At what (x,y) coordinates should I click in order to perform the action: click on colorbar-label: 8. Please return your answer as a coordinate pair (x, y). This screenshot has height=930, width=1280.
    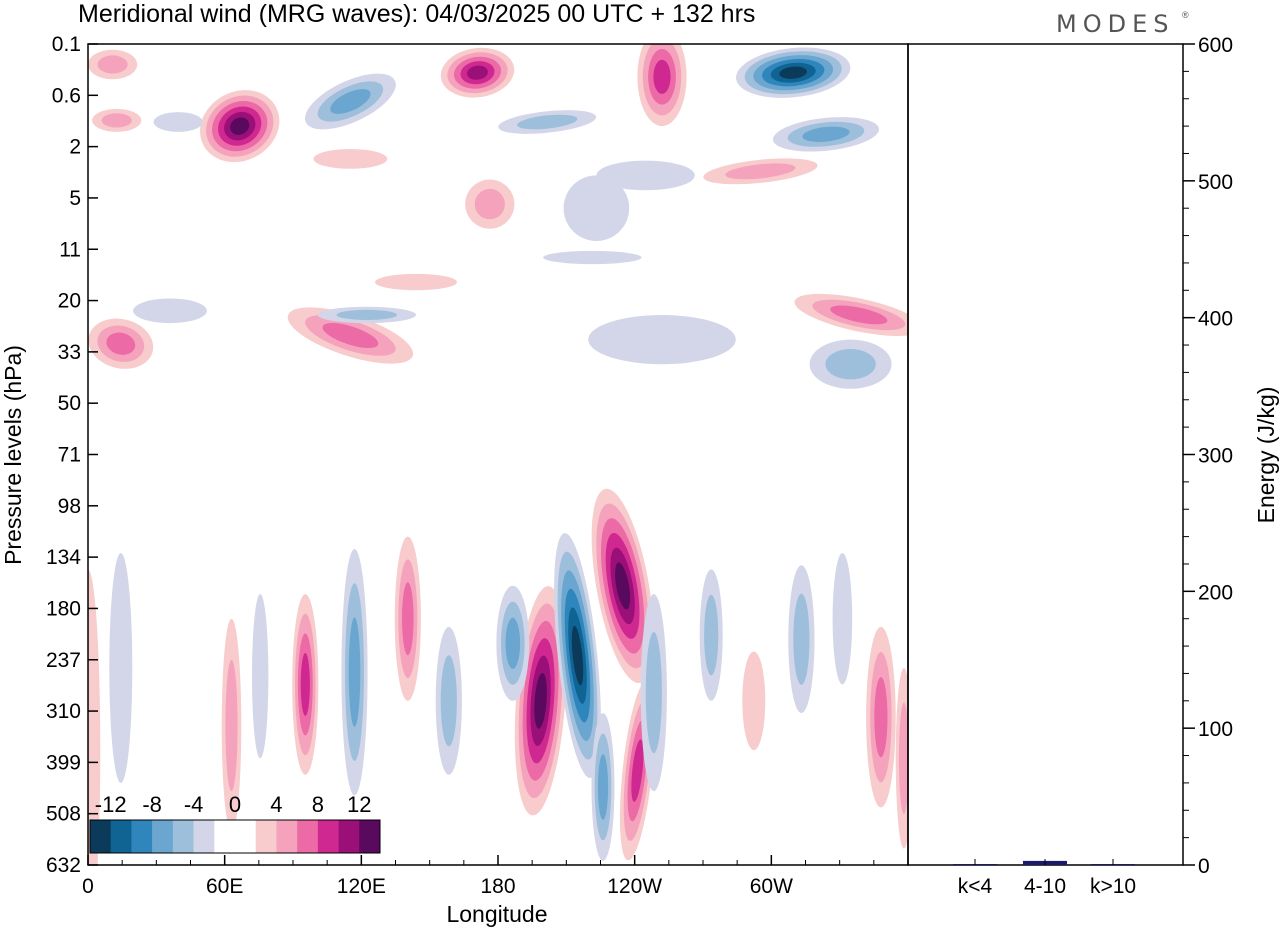
    Looking at the image, I should click on (318, 804).